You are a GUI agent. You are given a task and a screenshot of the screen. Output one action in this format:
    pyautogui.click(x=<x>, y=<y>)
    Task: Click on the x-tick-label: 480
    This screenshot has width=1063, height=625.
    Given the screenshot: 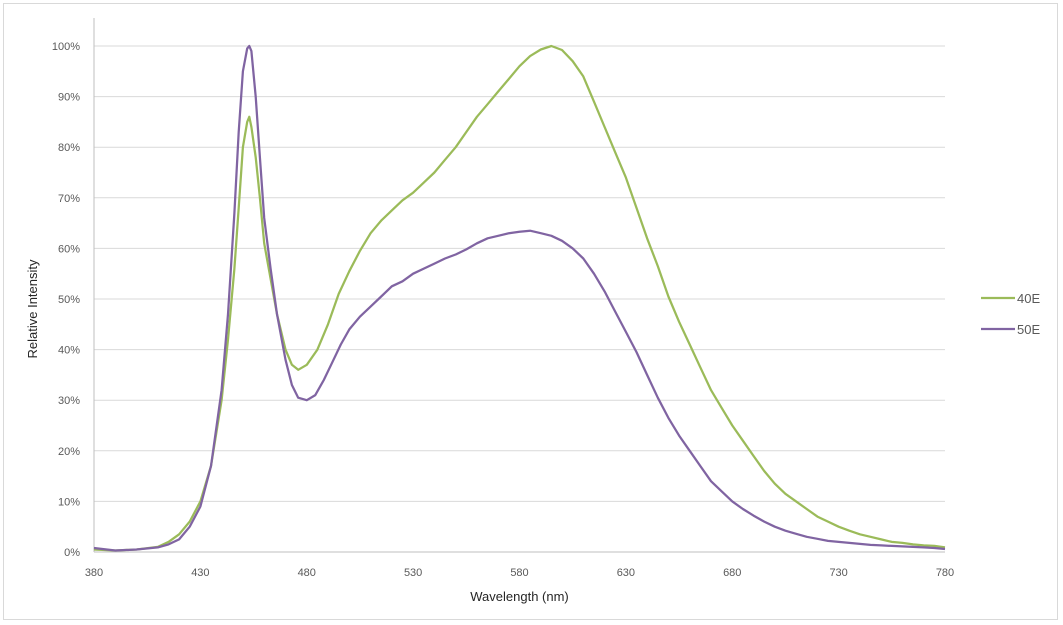 What is the action you would take?
    pyautogui.click(x=307, y=573)
    